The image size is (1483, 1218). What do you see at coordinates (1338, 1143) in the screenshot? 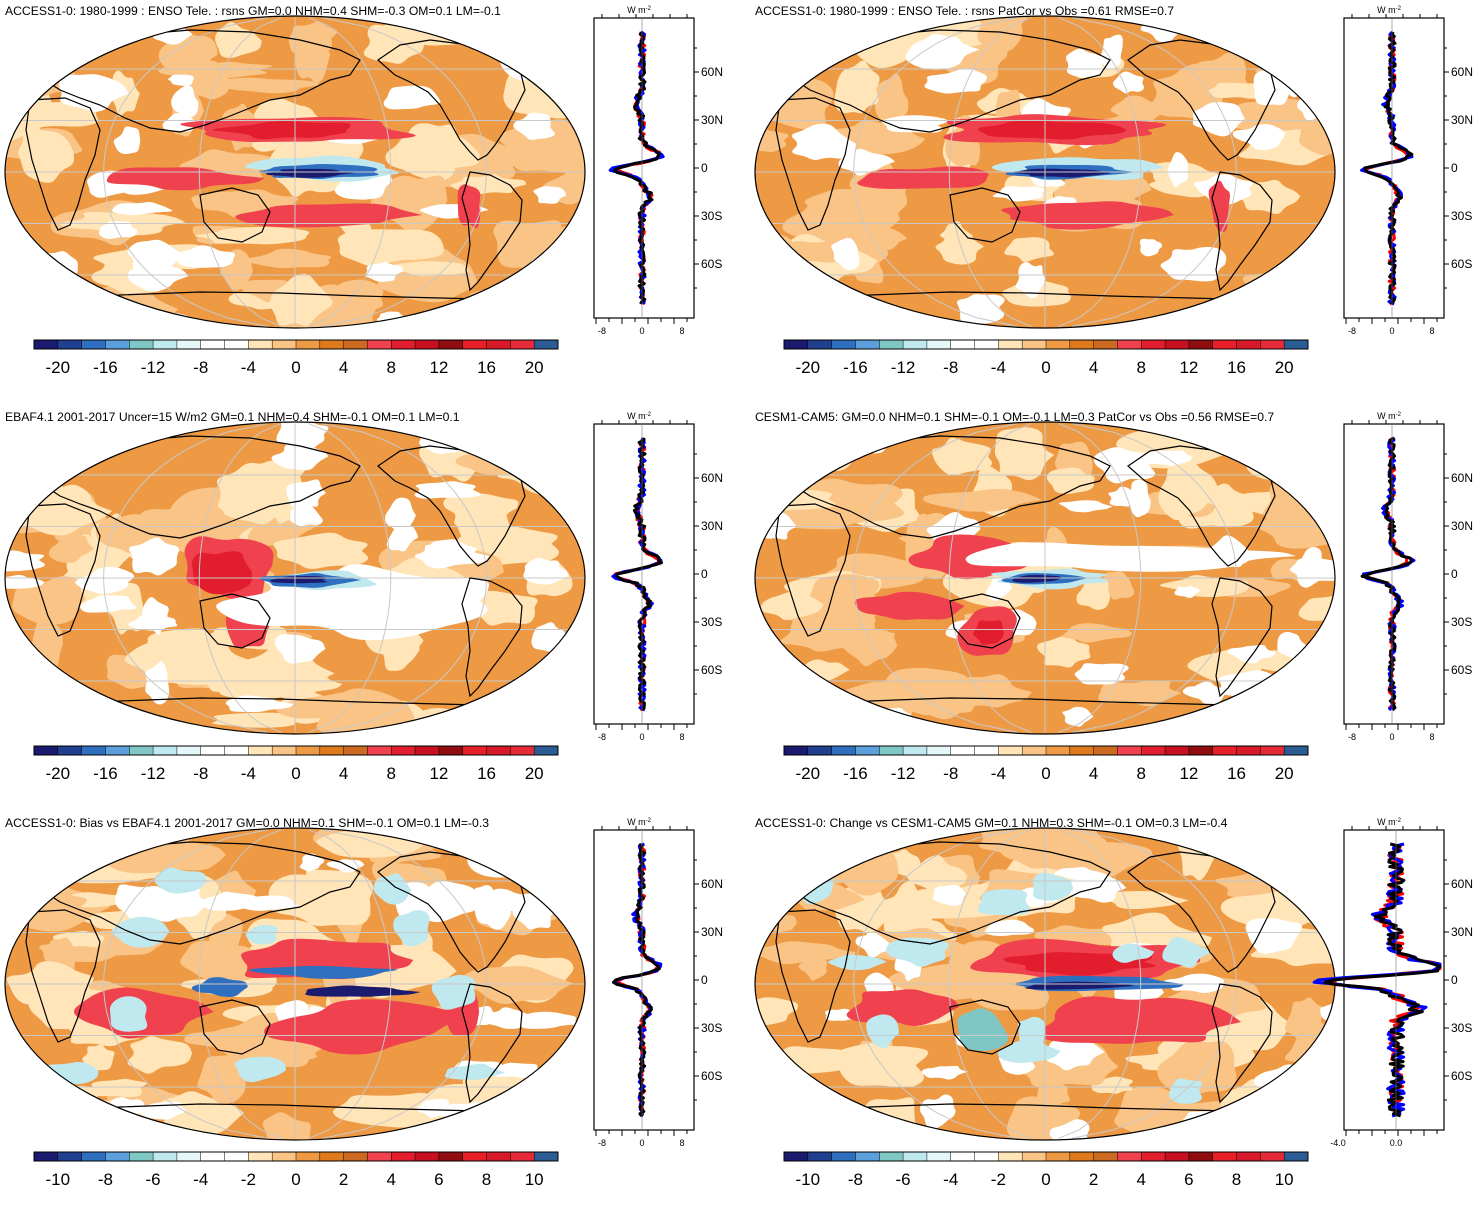
I see `zonal-x-tick: -4.0` at bounding box center [1338, 1143].